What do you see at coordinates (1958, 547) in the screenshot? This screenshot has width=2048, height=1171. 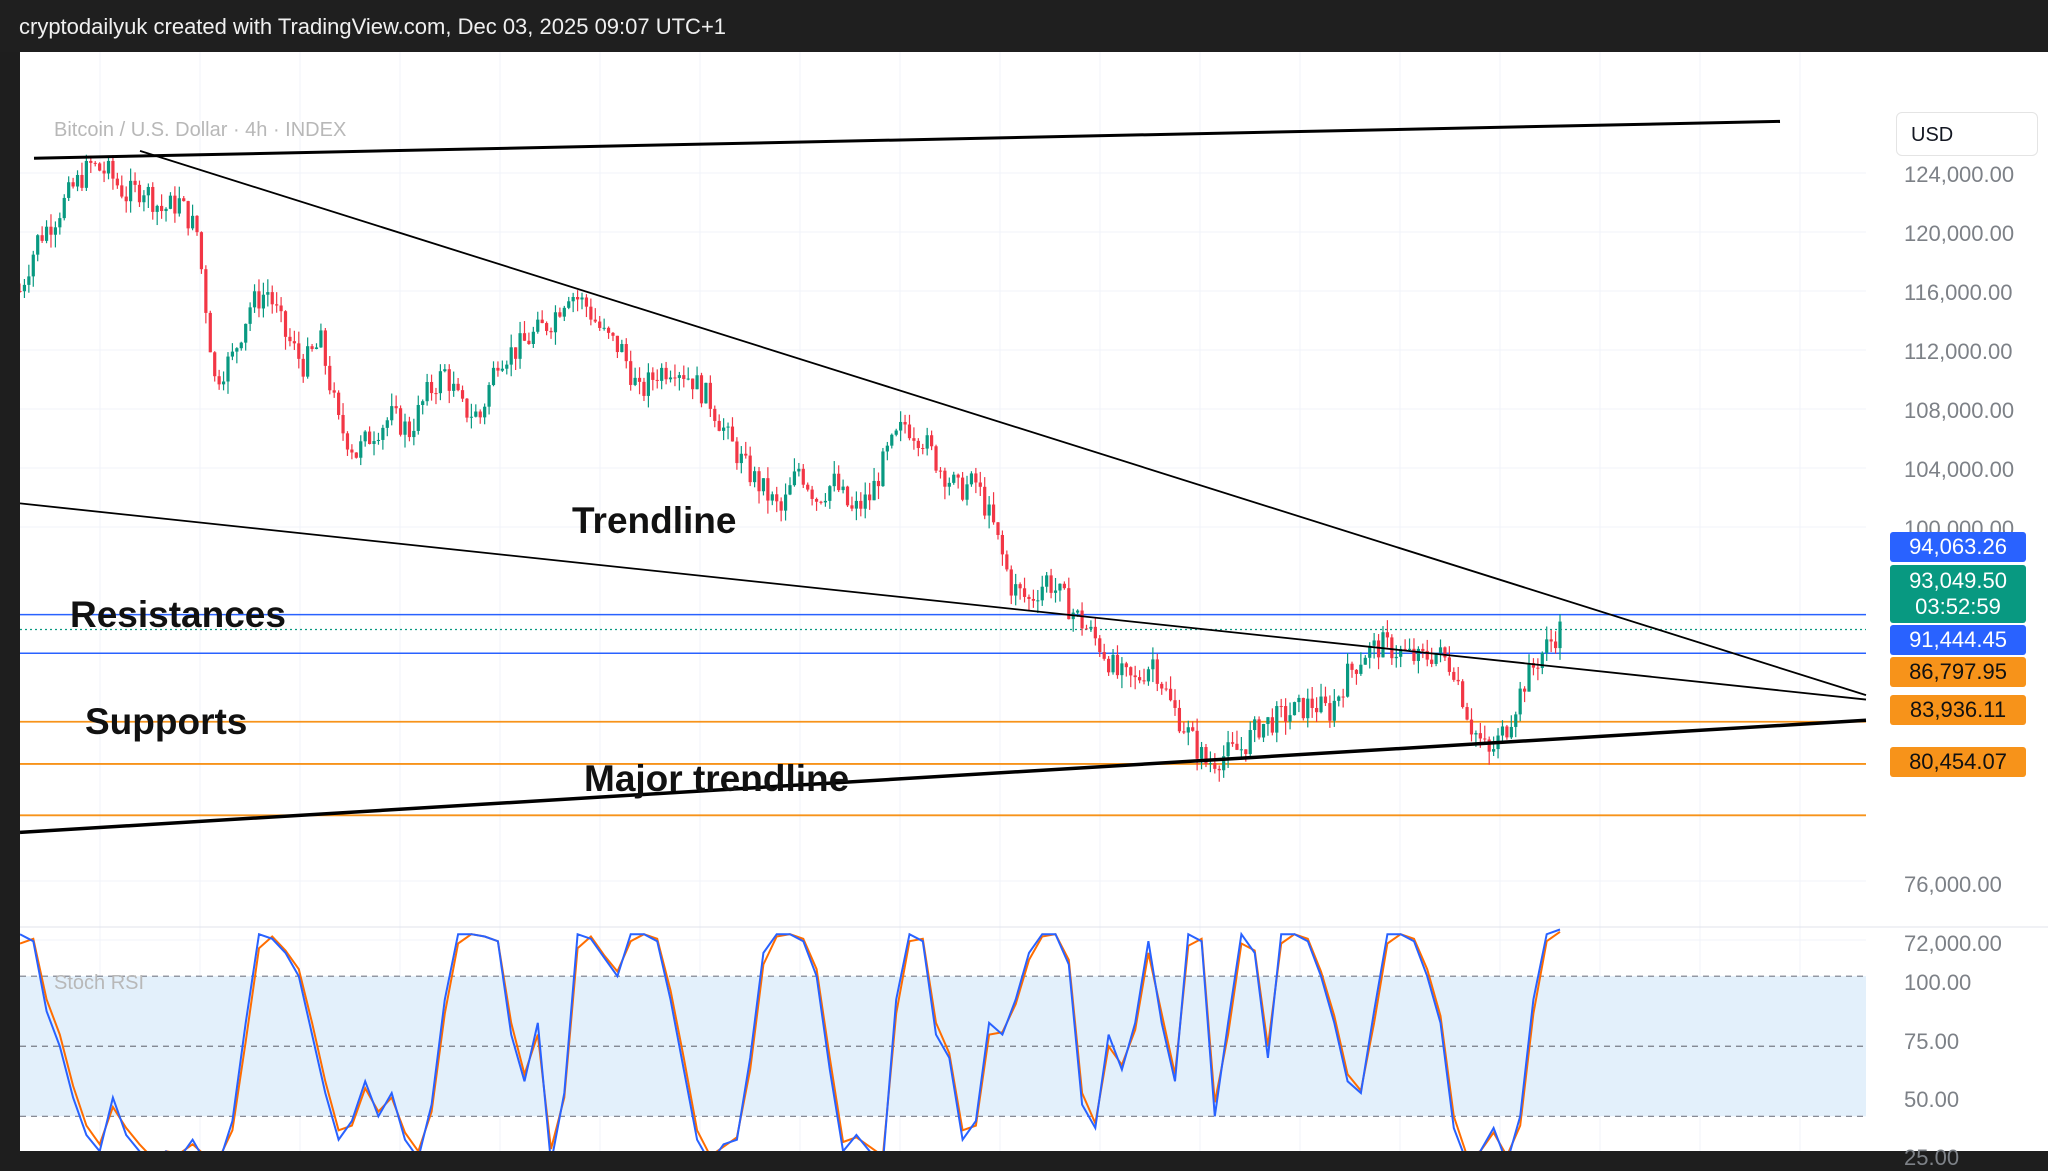 I see `upper-resistance-price-label: 94,063.26` at bounding box center [1958, 547].